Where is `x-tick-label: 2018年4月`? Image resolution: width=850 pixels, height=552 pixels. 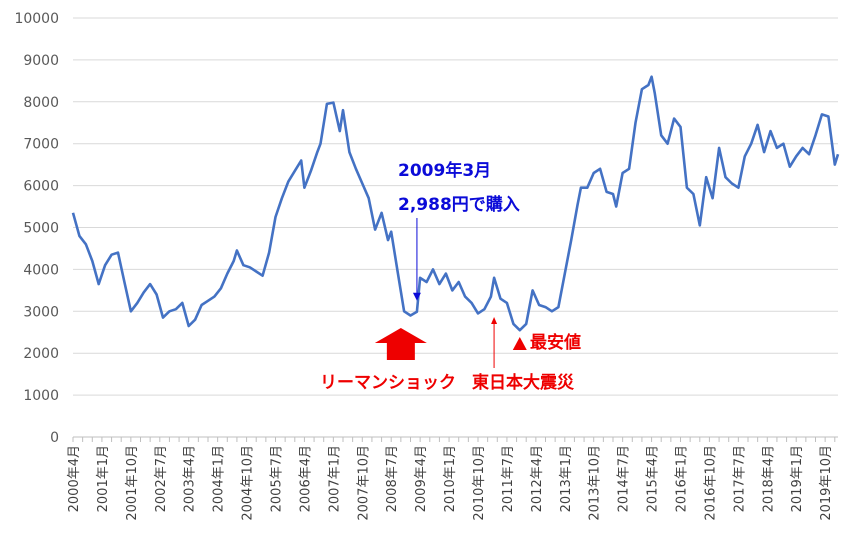 x-tick-label: 2018年4月 is located at coordinates (768, 478).